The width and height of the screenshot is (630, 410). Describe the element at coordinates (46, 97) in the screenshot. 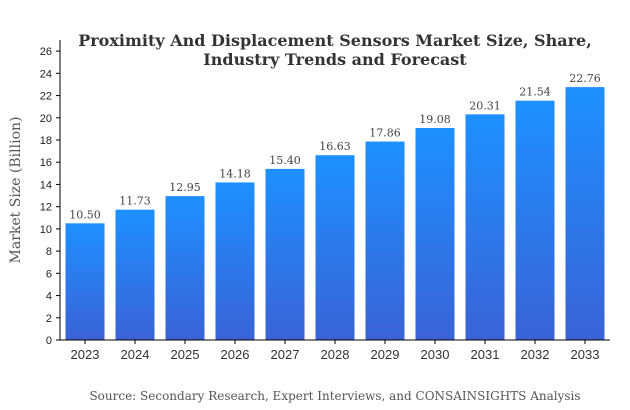

I see `y-tick-label: 22` at that location.